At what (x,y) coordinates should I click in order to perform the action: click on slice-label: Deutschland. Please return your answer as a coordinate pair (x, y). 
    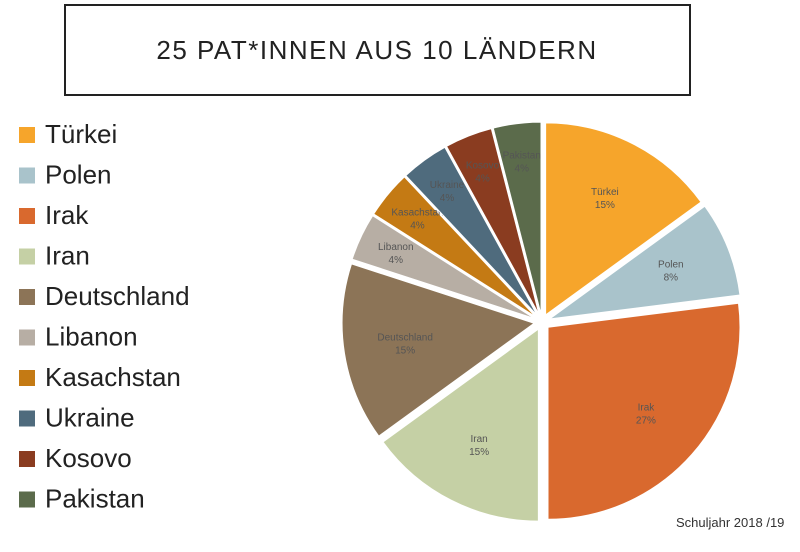
    Looking at the image, I should click on (405, 337).